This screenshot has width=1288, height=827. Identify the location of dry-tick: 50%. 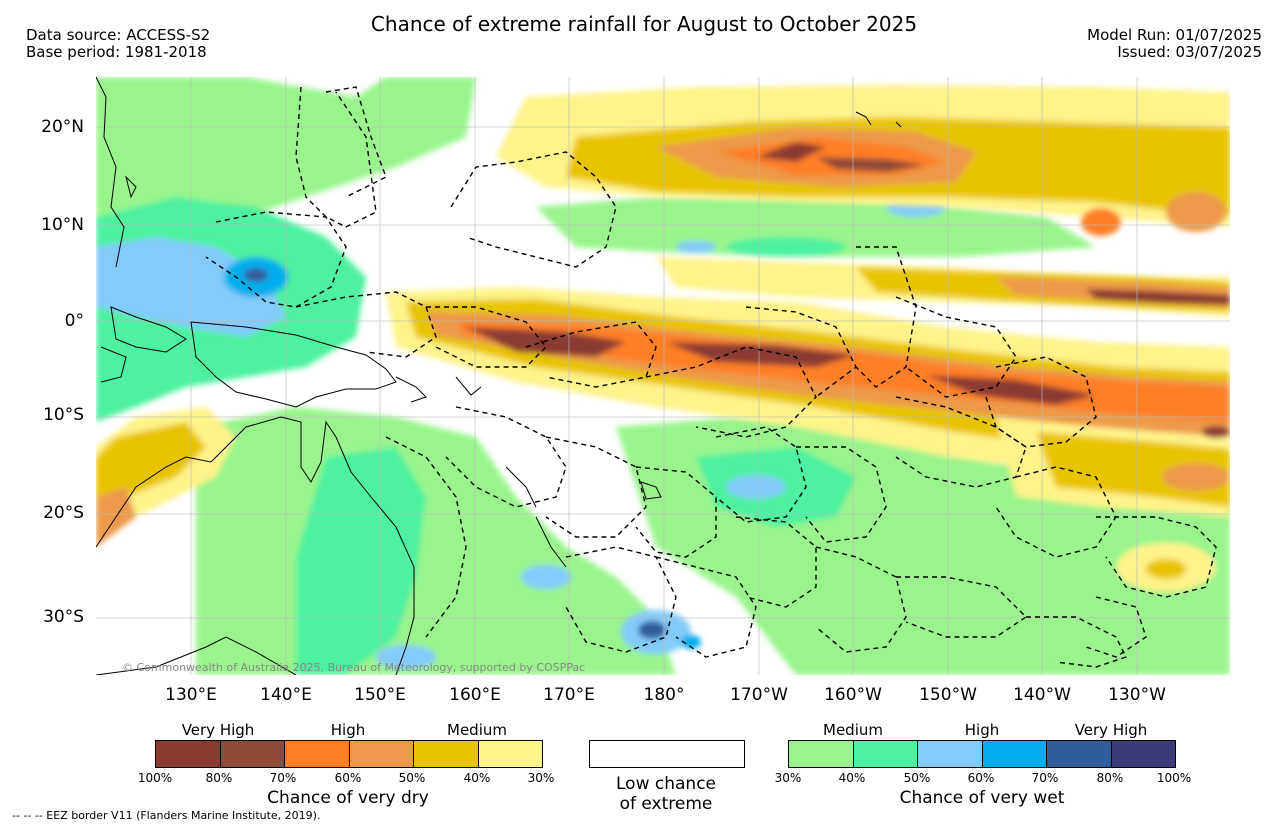
(412, 778).